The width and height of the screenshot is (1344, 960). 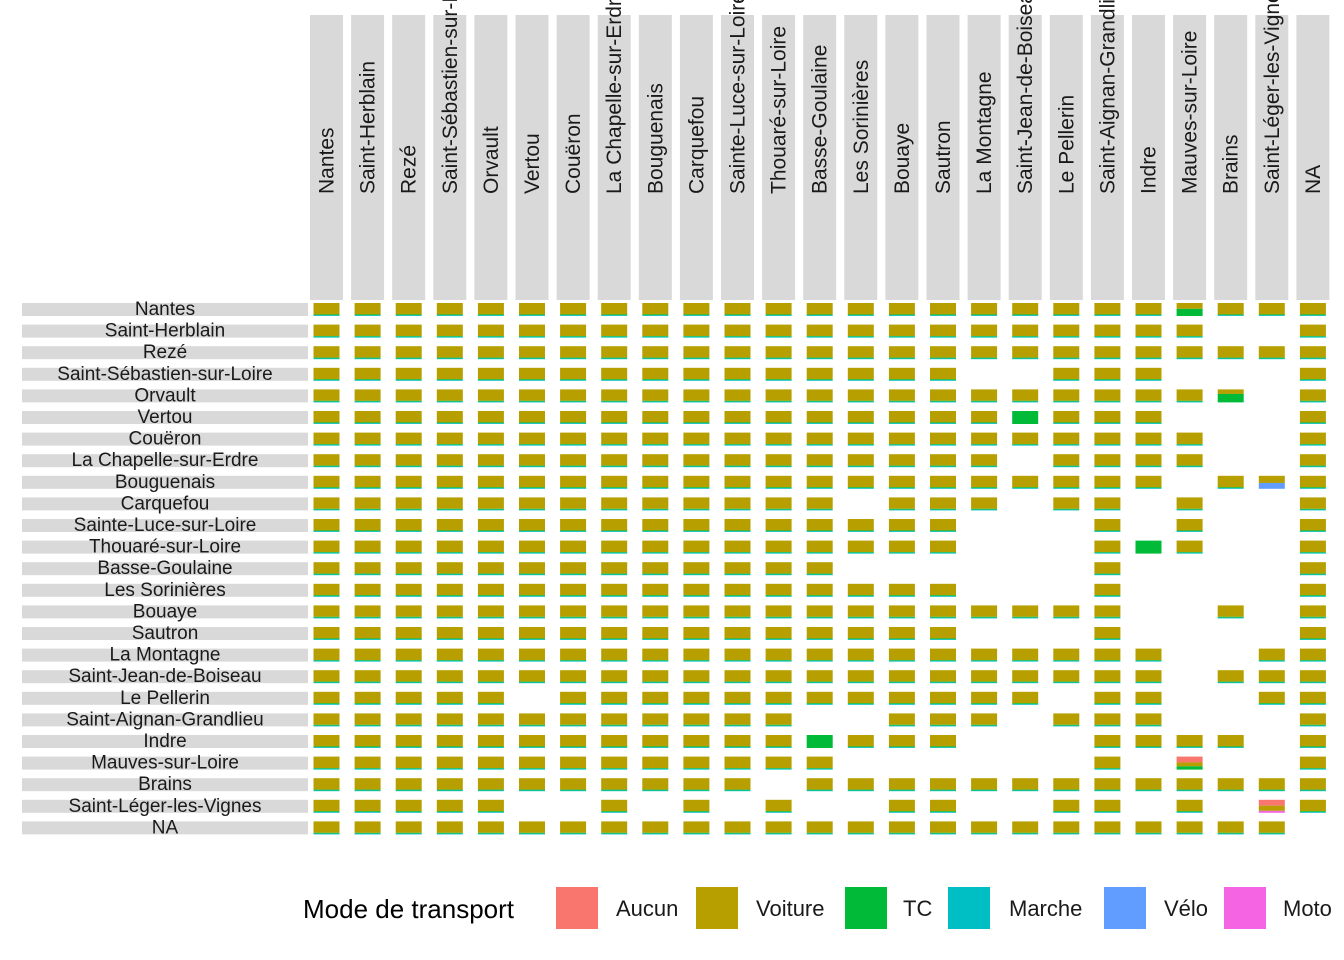 I want to click on row-facet-label: Saint-Aignan-Grandlieu, so click(x=165, y=719).